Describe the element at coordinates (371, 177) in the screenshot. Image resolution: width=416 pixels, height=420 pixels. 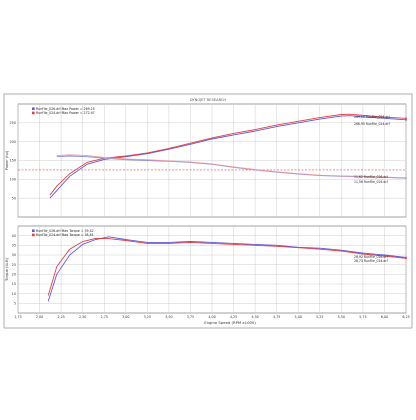
I see `end-value-label: 11,62 RunFile_026.drf` at that location.